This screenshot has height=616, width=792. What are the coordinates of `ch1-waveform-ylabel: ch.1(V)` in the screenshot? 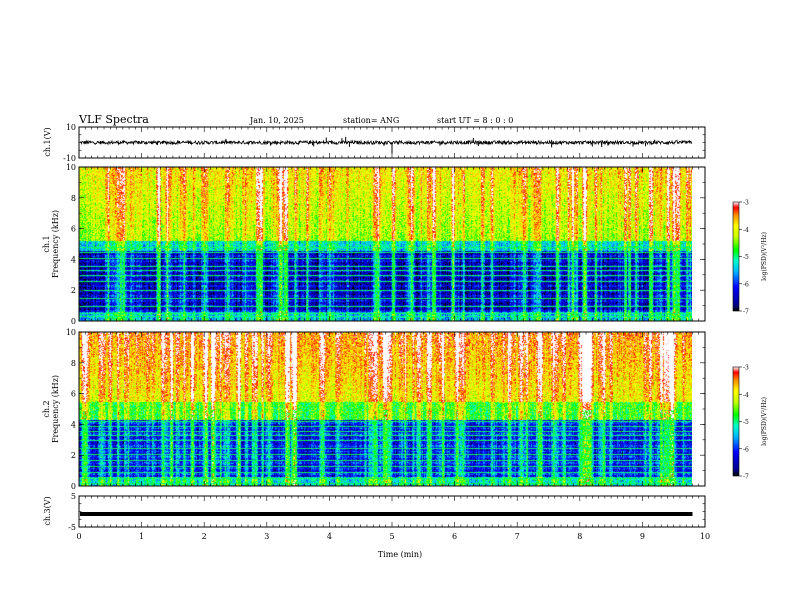 It's located at (47, 141).